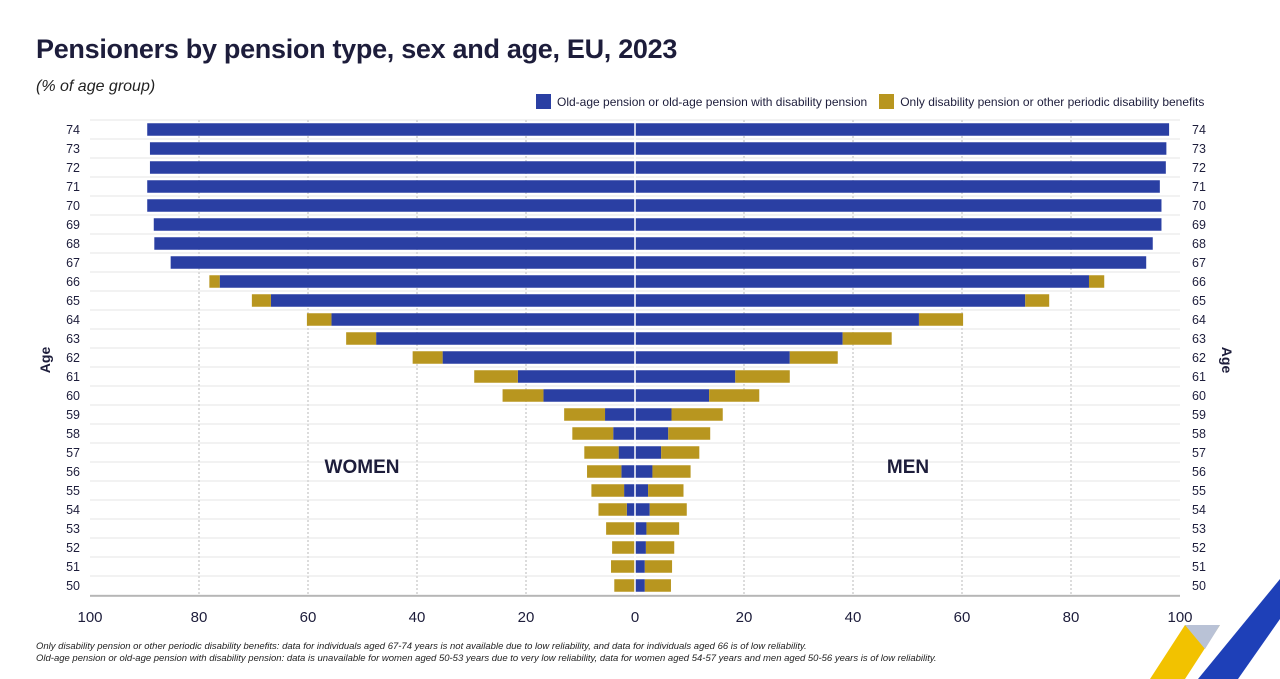 This screenshot has width=1280, height=679. What do you see at coordinates (73, 453) in the screenshot?
I see `age-tick-left: 57` at bounding box center [73, 453].